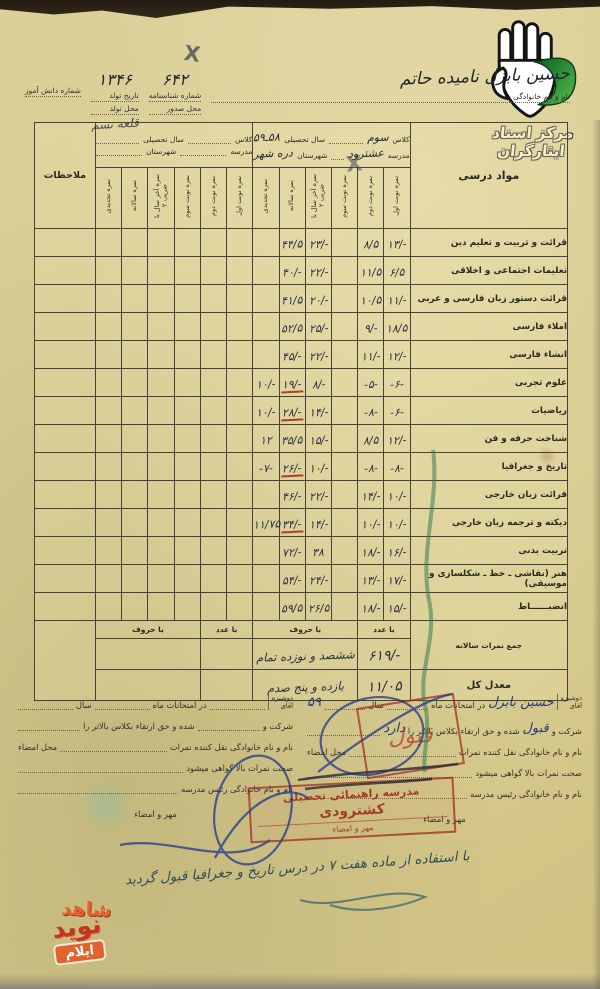 The image size is (600, 989). What do you see at coordinates (397, 410) in the screenshot?
I see `grade-cell: -۶-` at bounding box center [397, 410].